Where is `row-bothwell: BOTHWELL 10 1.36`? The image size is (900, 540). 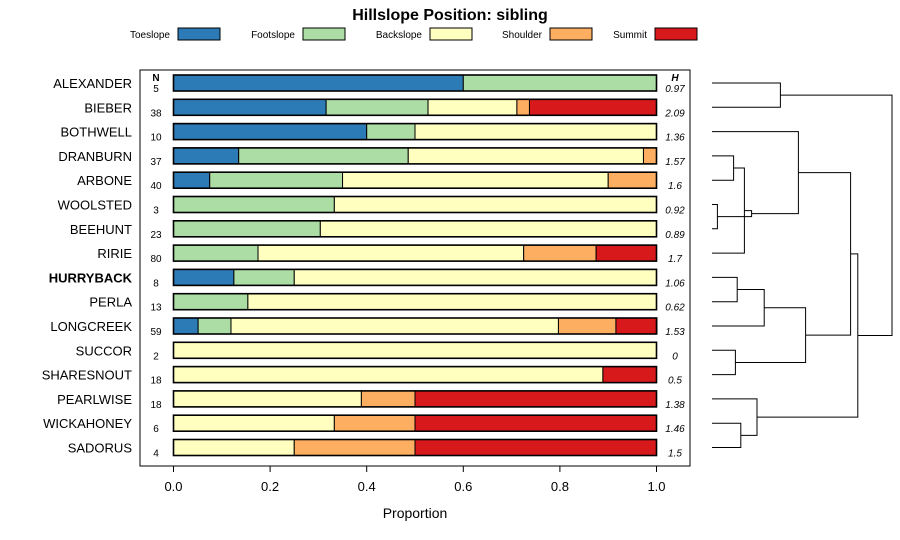 row-bothwell: BOTHWELL 10 1.36 is located at coordinates (372, 133).